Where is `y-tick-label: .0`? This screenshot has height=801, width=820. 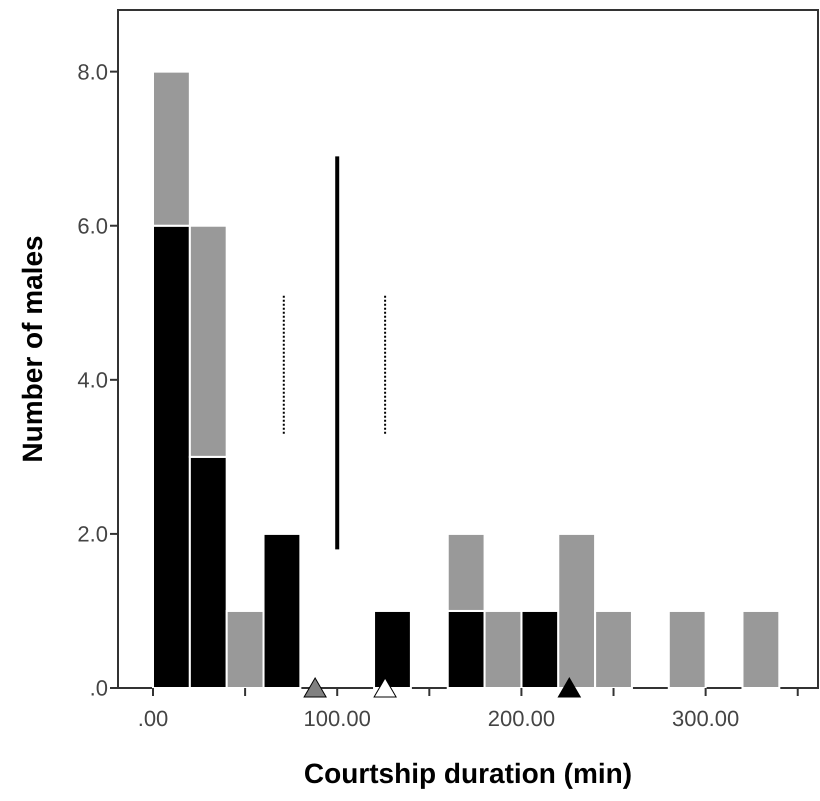
y-tick-label: .0 is located at coordinates (99, 688).